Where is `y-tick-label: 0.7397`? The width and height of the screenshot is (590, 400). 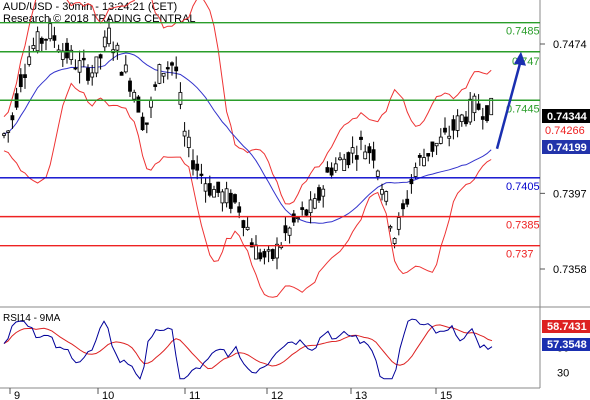
y-tick-label: 0.7397 is located at coordinates (570, 194).